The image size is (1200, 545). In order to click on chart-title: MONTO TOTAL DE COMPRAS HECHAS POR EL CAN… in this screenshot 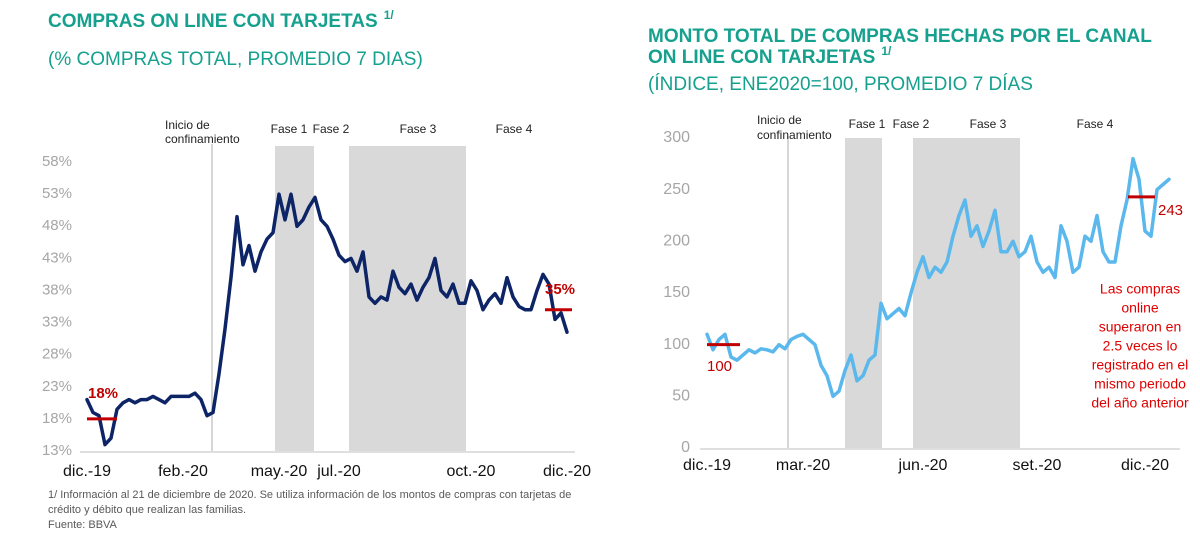, I will do `click(900, 36)`.